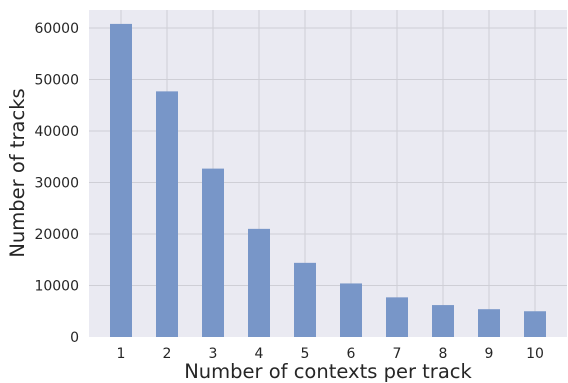 This screenshot has width=568, height=383. I want to click on x-tick-label-4: 4, so click(259, 354).